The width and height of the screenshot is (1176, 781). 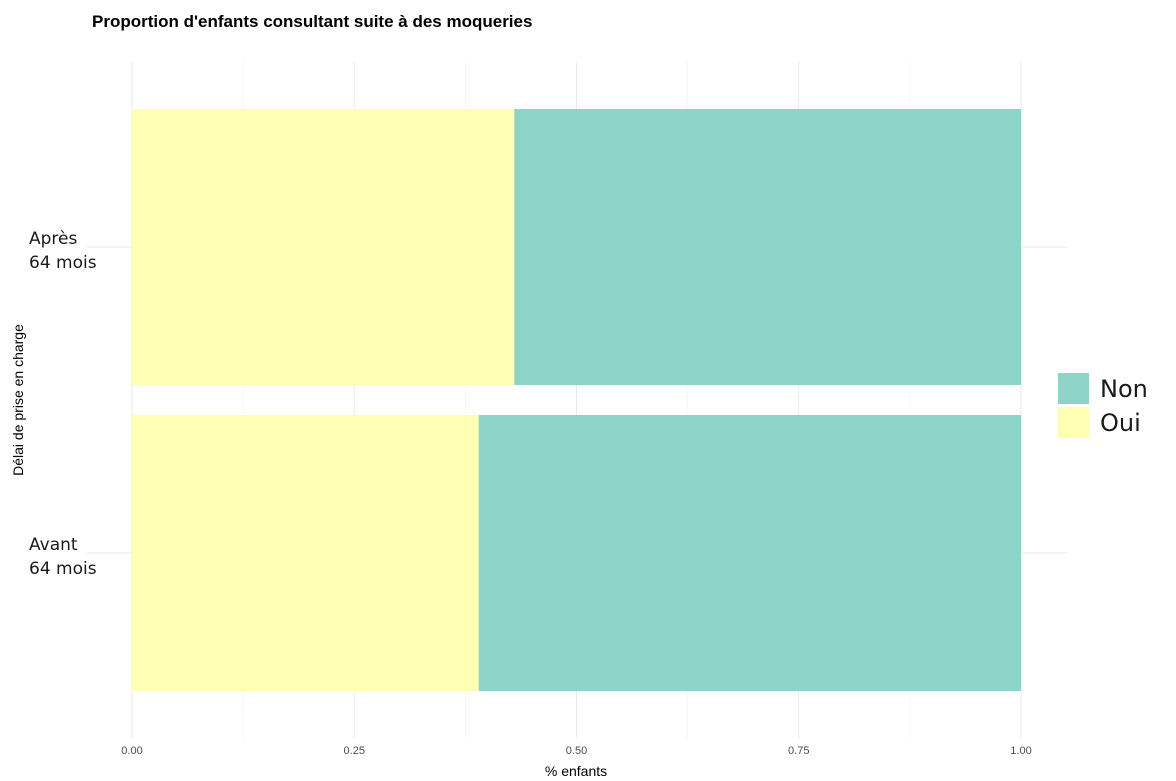 What do you see at coordinates (354, 751) in the screenshot?
I see `x-tick-label: 0.25` at bounding box center [354, 751].